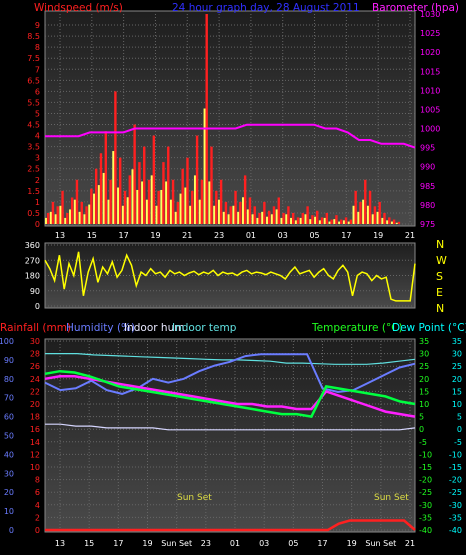  Describe the element at coordinates (458, 442) in the screenshot. I see `dew-y-tick: -5` at that location.